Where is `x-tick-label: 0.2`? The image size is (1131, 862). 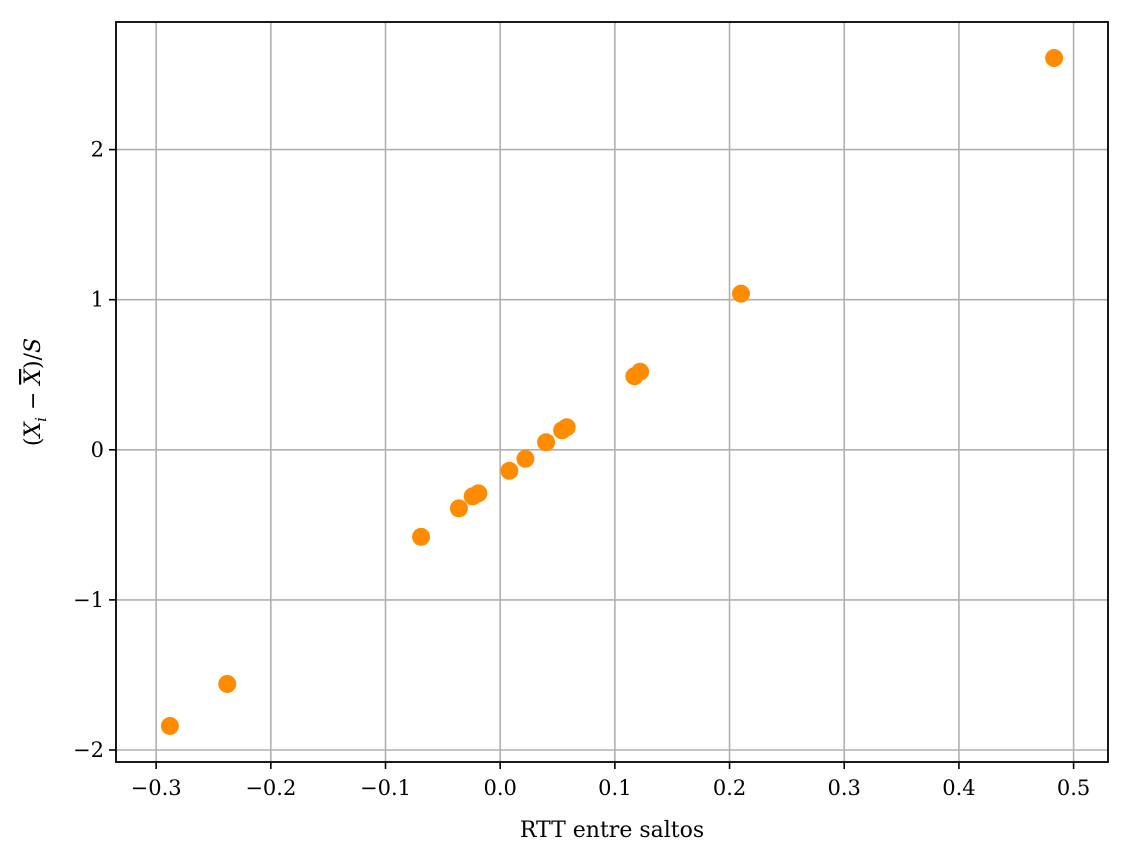
x-tick-label: 0.2 is located at coordinates (729, 788).